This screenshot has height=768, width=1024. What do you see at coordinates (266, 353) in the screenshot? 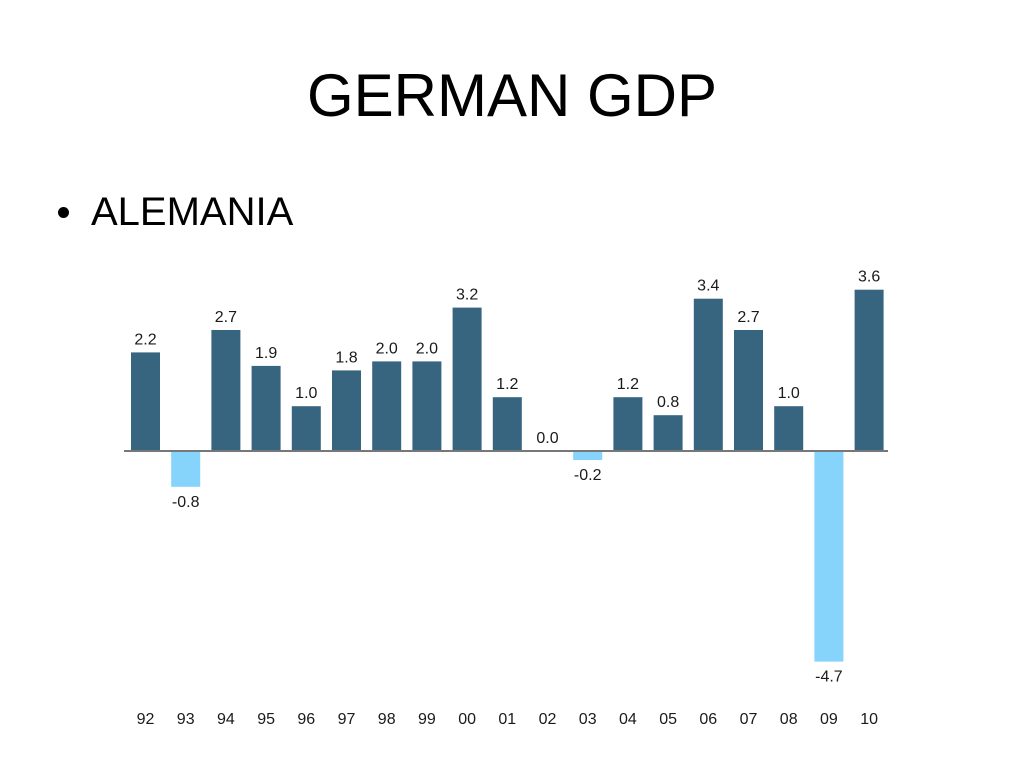
I see `data-label-95: 1.9` at bounding box center [266, 353].